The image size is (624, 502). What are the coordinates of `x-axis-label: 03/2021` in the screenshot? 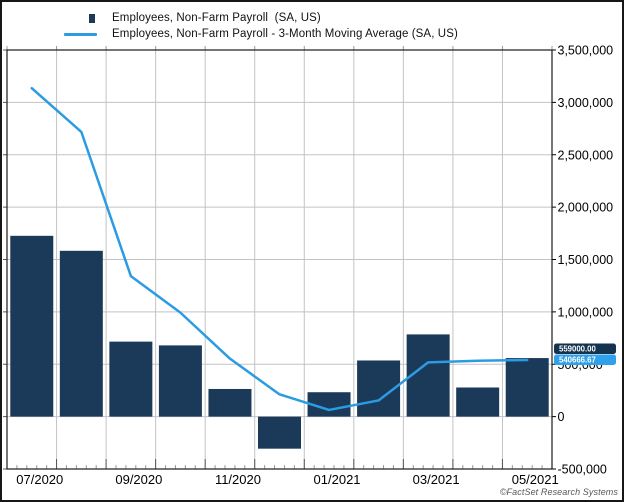 It's located at (436, 479).